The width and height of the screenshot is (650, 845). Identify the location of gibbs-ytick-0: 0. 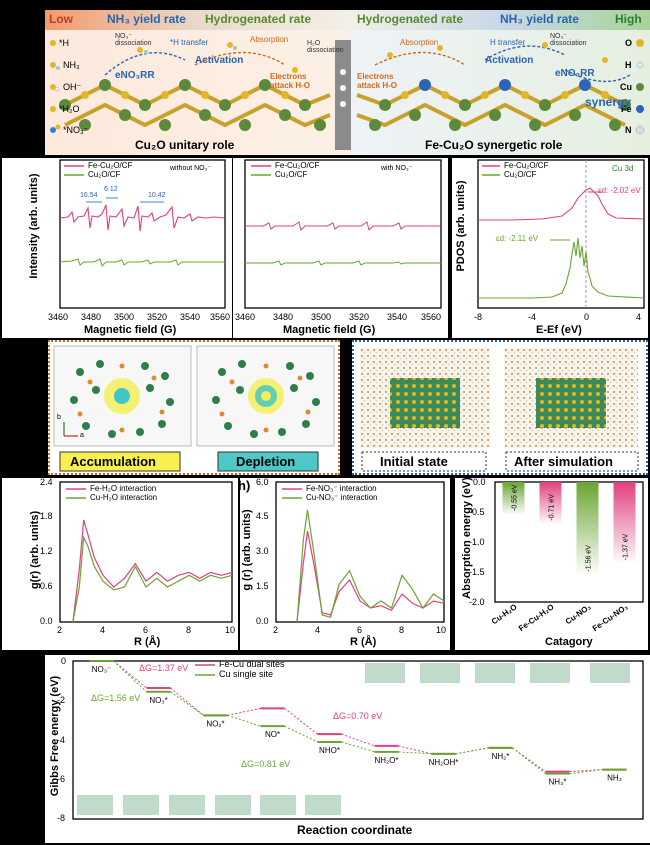
(64, 661).